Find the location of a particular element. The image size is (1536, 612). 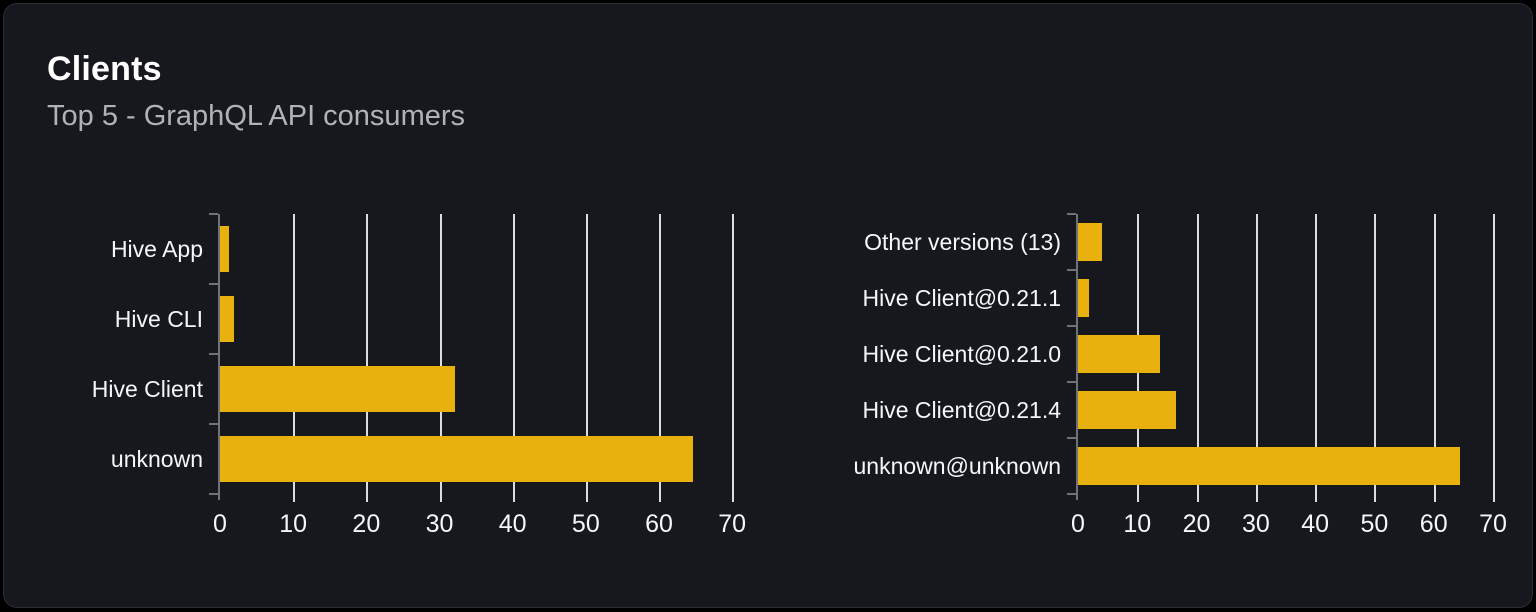

category-label: unknown is located at coordinates (156, 458).